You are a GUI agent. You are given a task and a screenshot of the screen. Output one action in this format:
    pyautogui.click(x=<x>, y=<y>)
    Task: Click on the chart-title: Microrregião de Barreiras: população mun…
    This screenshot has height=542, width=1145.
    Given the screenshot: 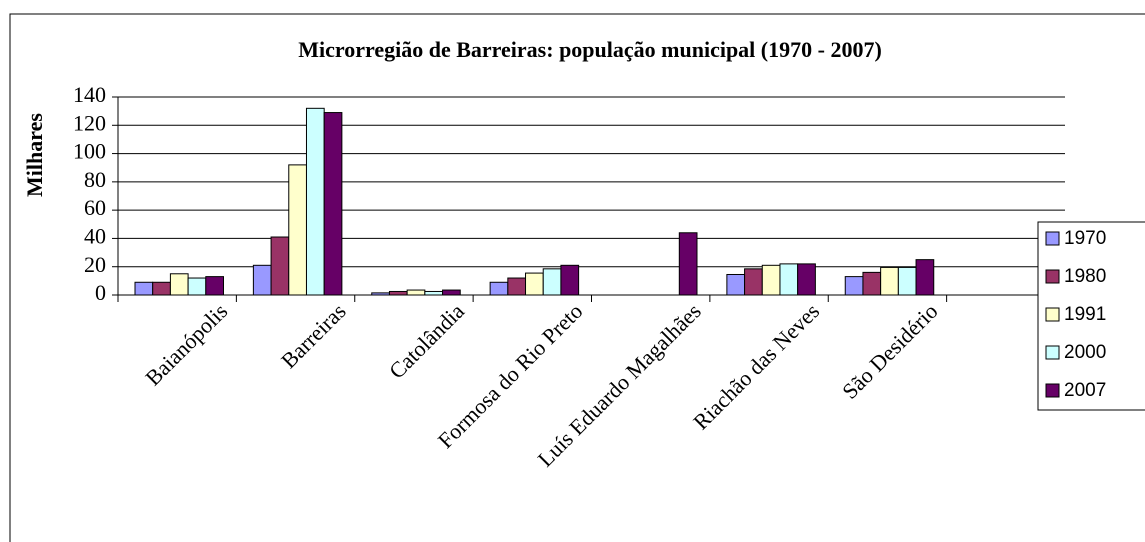 What is the action you would take?
    pyautogui.click(x=590, y=49)
    